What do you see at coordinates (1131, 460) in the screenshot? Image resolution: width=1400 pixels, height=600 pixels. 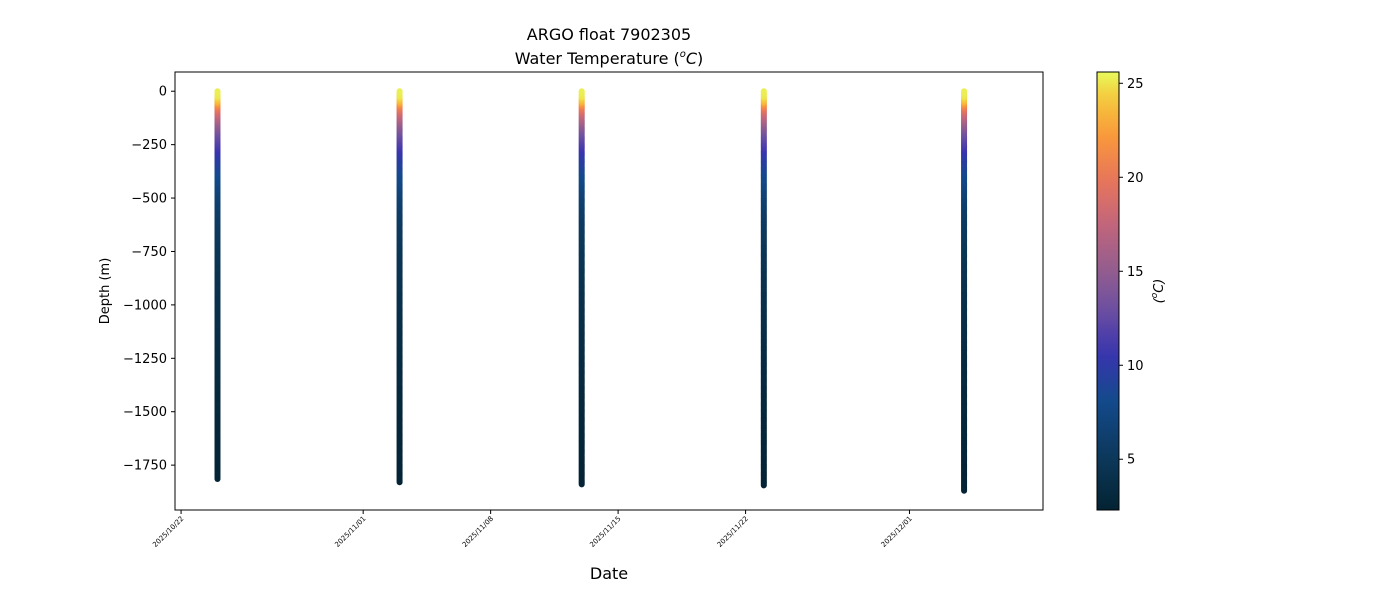 I see `colorbar-tick-label: 5` at bounding box center [1131, 460].